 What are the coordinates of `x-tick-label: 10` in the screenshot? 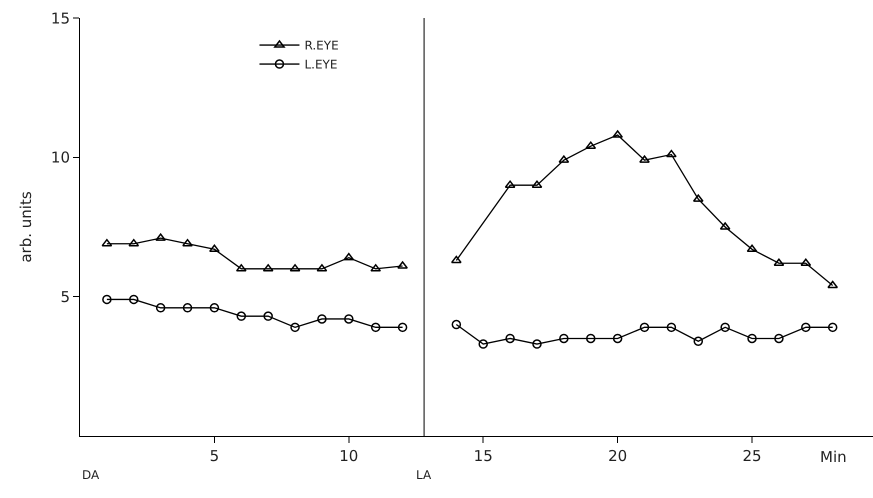 It's located at (348, 456).